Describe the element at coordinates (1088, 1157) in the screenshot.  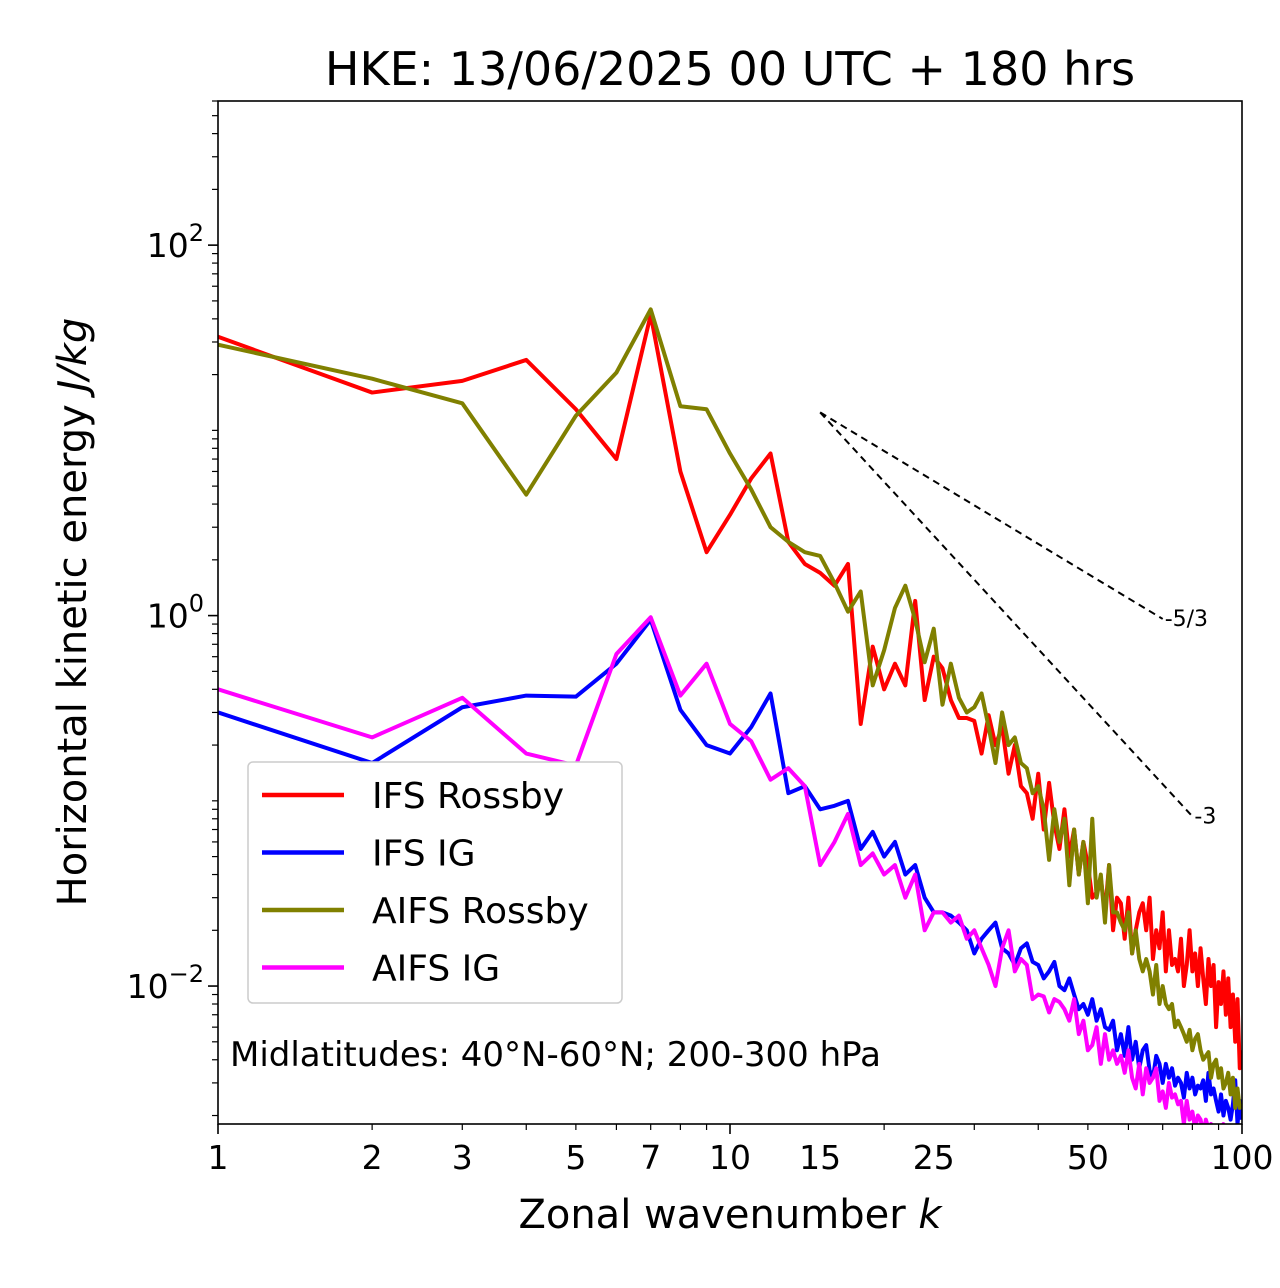
I see `x-tick-label: 50` at that location.